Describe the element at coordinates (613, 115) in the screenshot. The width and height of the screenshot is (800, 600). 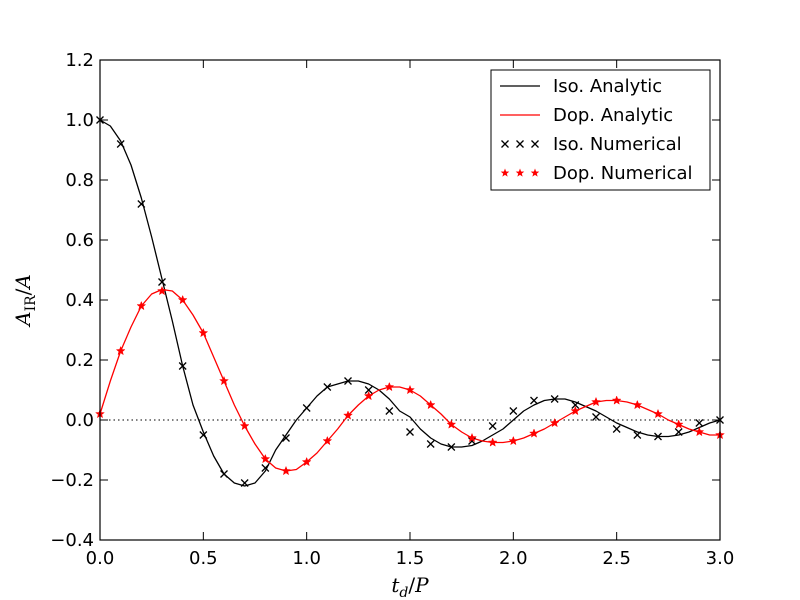
I see `legend-label: Dop. Analytic` at that location.